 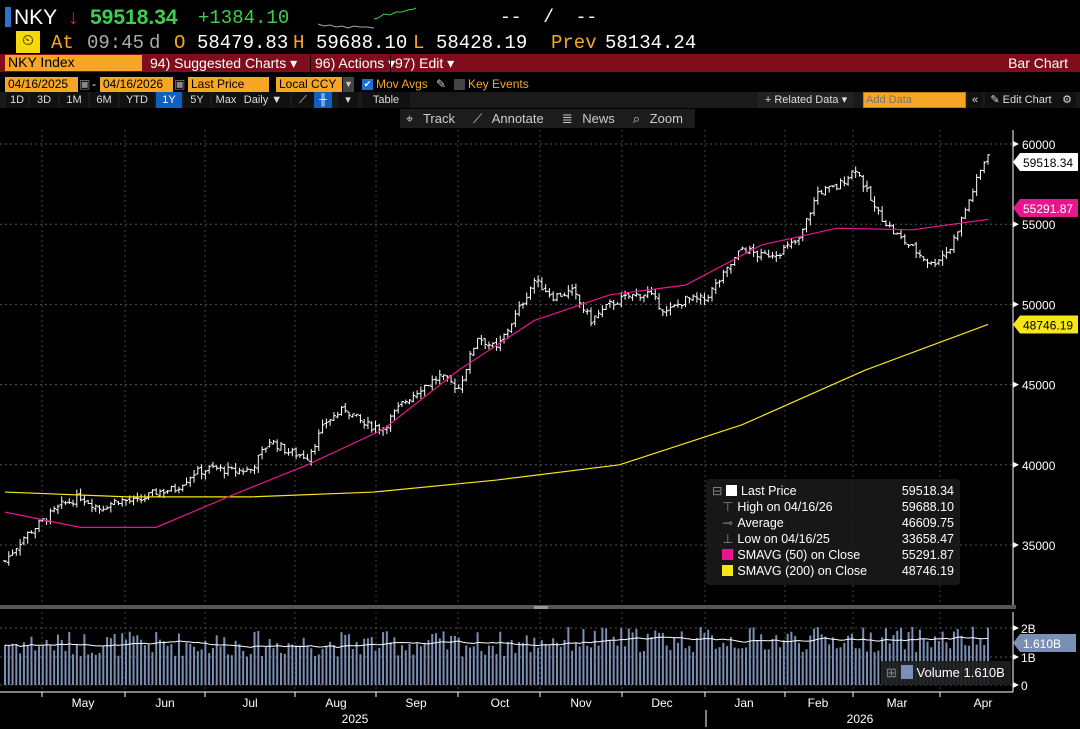 I want to click on add-data-input, so click(x=914, y=100).